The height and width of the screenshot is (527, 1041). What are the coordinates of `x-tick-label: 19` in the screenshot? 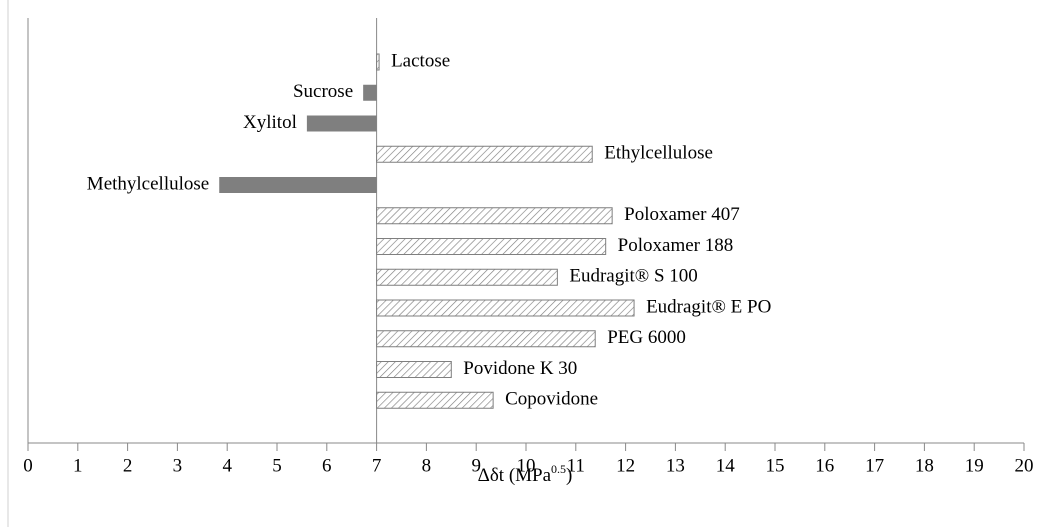 It's located at (974, 465).